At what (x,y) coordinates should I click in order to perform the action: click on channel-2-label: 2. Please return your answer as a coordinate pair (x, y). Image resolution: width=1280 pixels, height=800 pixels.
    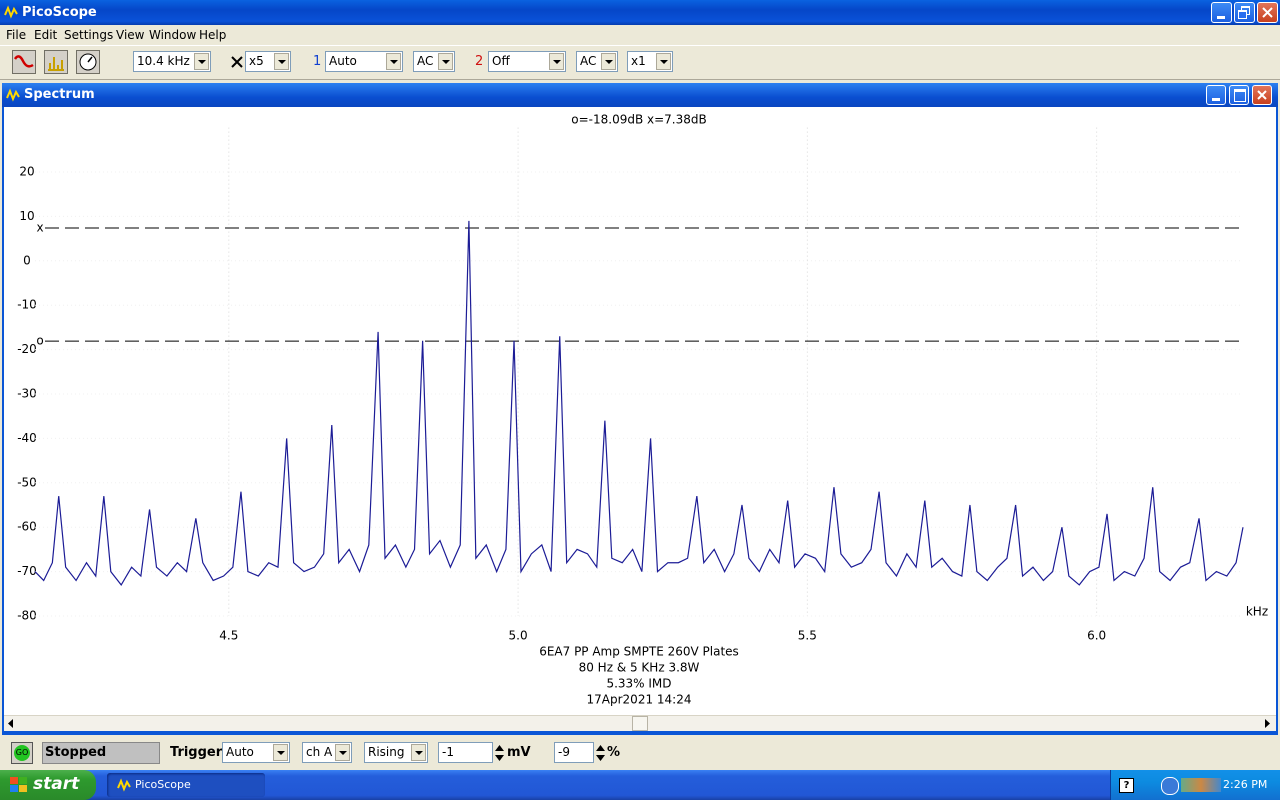
    Looking at the image, I should click on (479, 61).